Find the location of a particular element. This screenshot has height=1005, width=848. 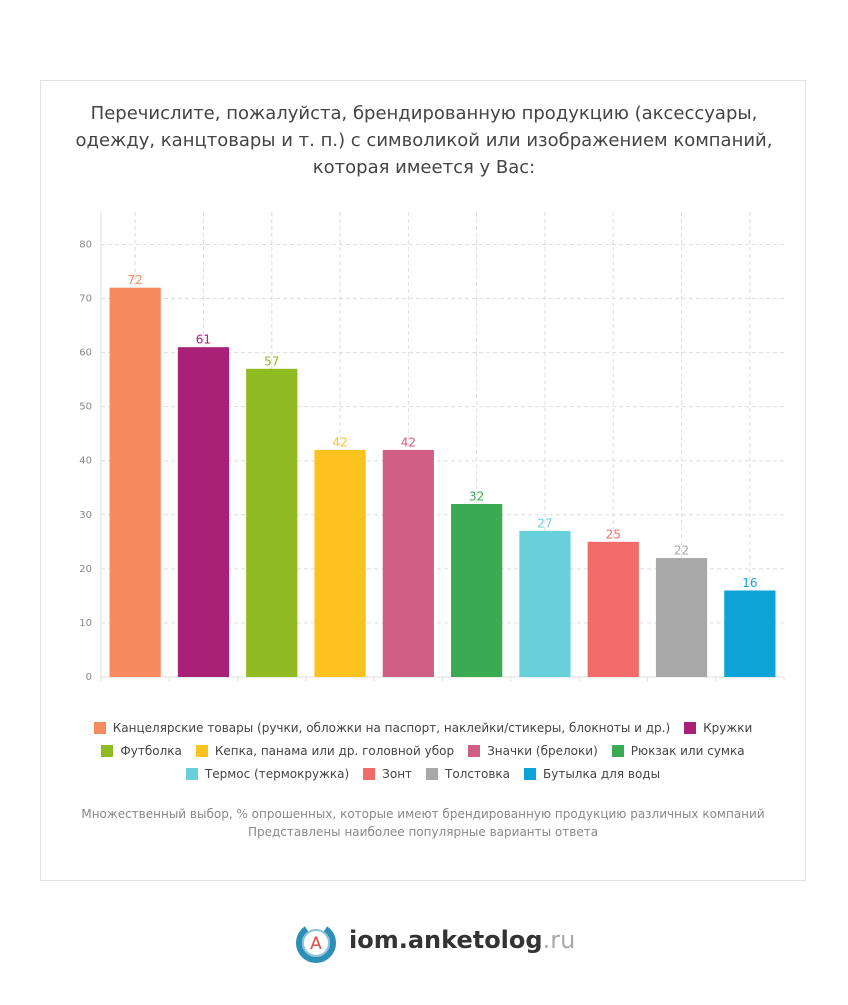

legend-item: Толстовка is located at coordinates (468, 774).